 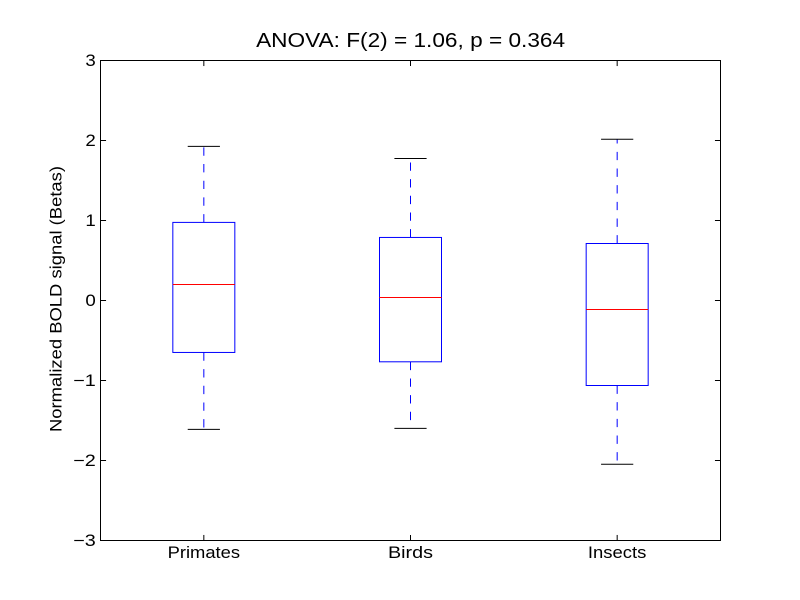 I want to click on svg-text: 2, so click(x=90, y=141).